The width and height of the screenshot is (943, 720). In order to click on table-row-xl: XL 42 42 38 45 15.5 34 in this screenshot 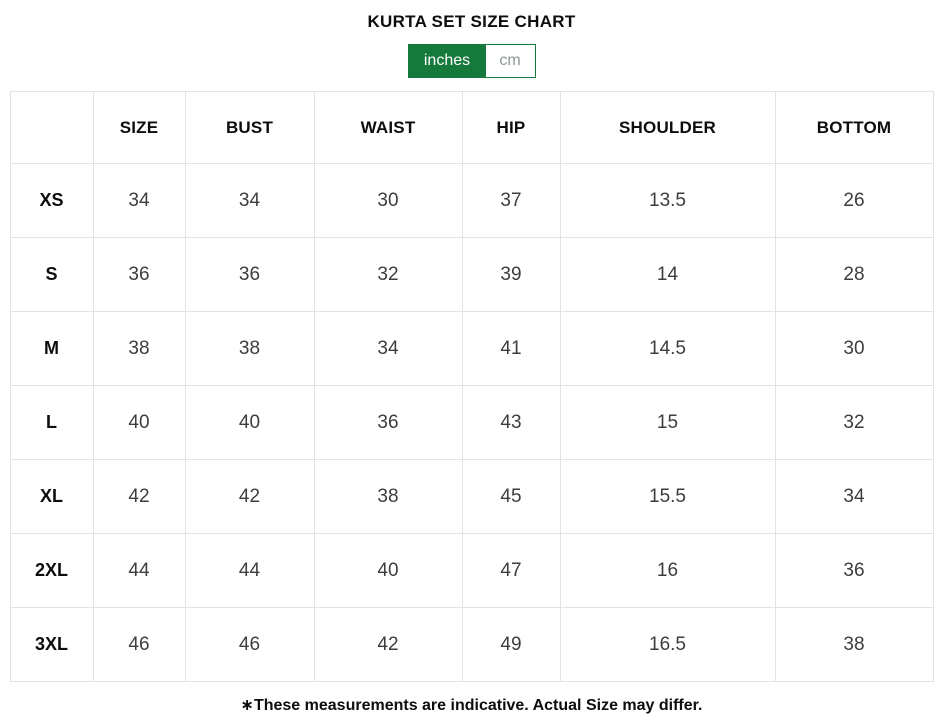, I will do `click(471, 496)`.